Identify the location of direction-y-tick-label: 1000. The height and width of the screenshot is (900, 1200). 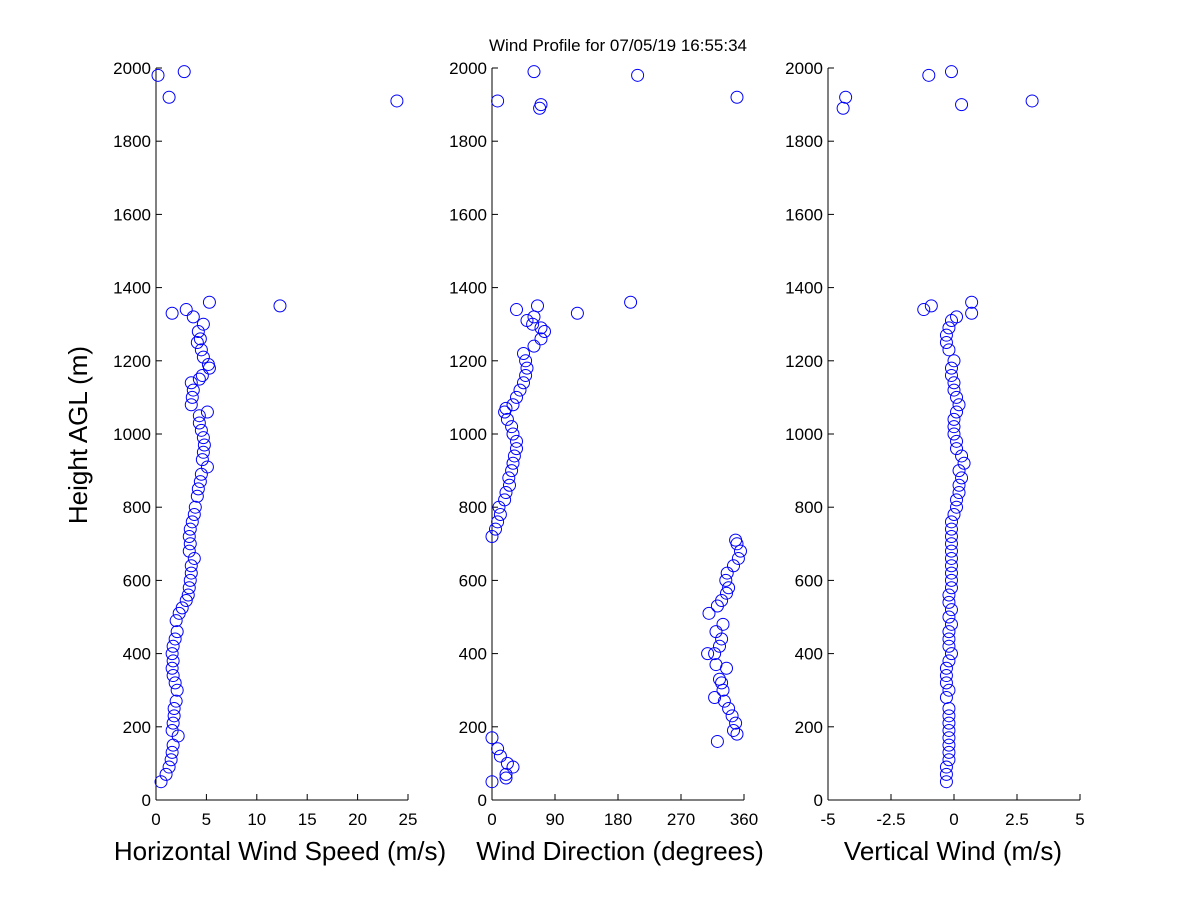
(468, 434).